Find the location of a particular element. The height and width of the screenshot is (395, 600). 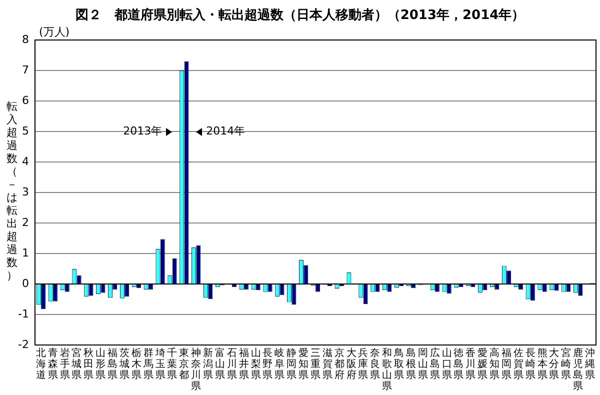

x-tick-label: 埼玉県 is located at coordinates (160, 364).